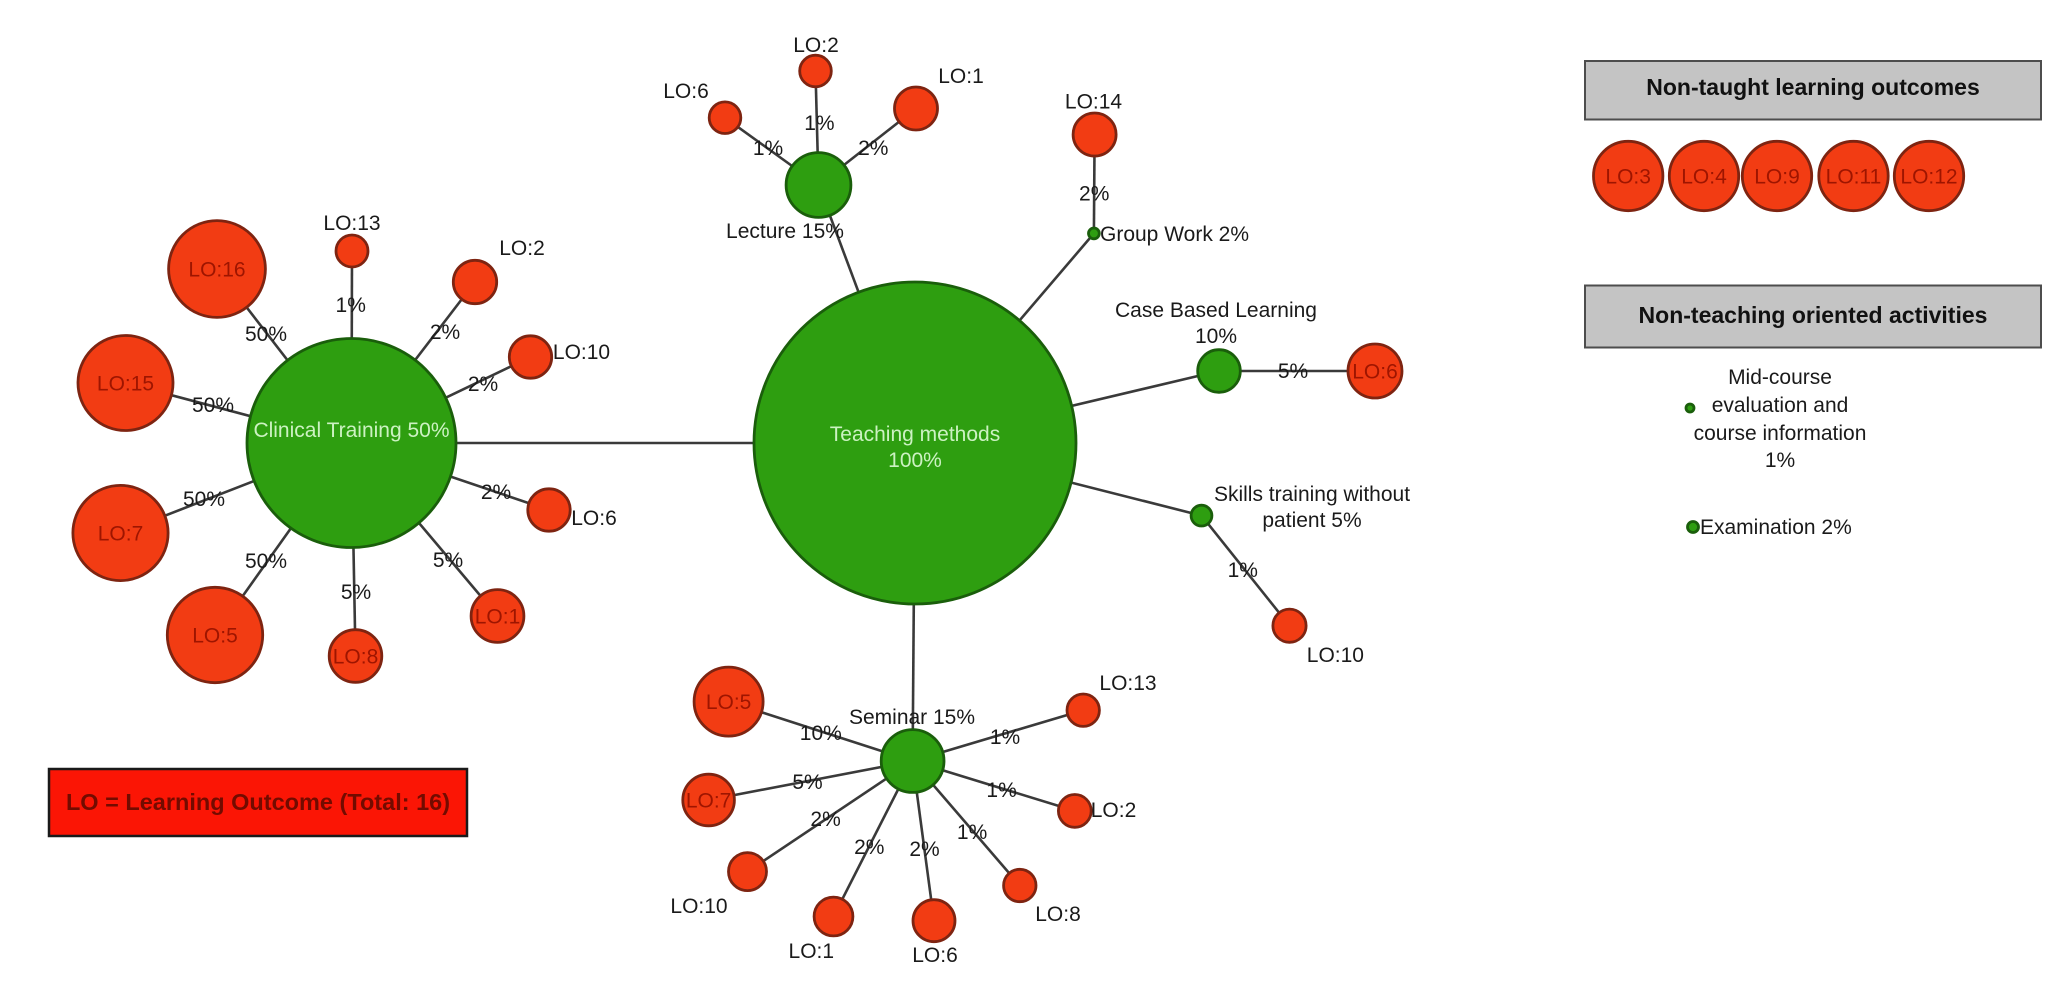 The height and width of the screenshot is (1006, 2059). What do you see at coordinates (216, 270) in the screenshot?
I see `svg-text: LO:16` at bounding box center [216, 270].